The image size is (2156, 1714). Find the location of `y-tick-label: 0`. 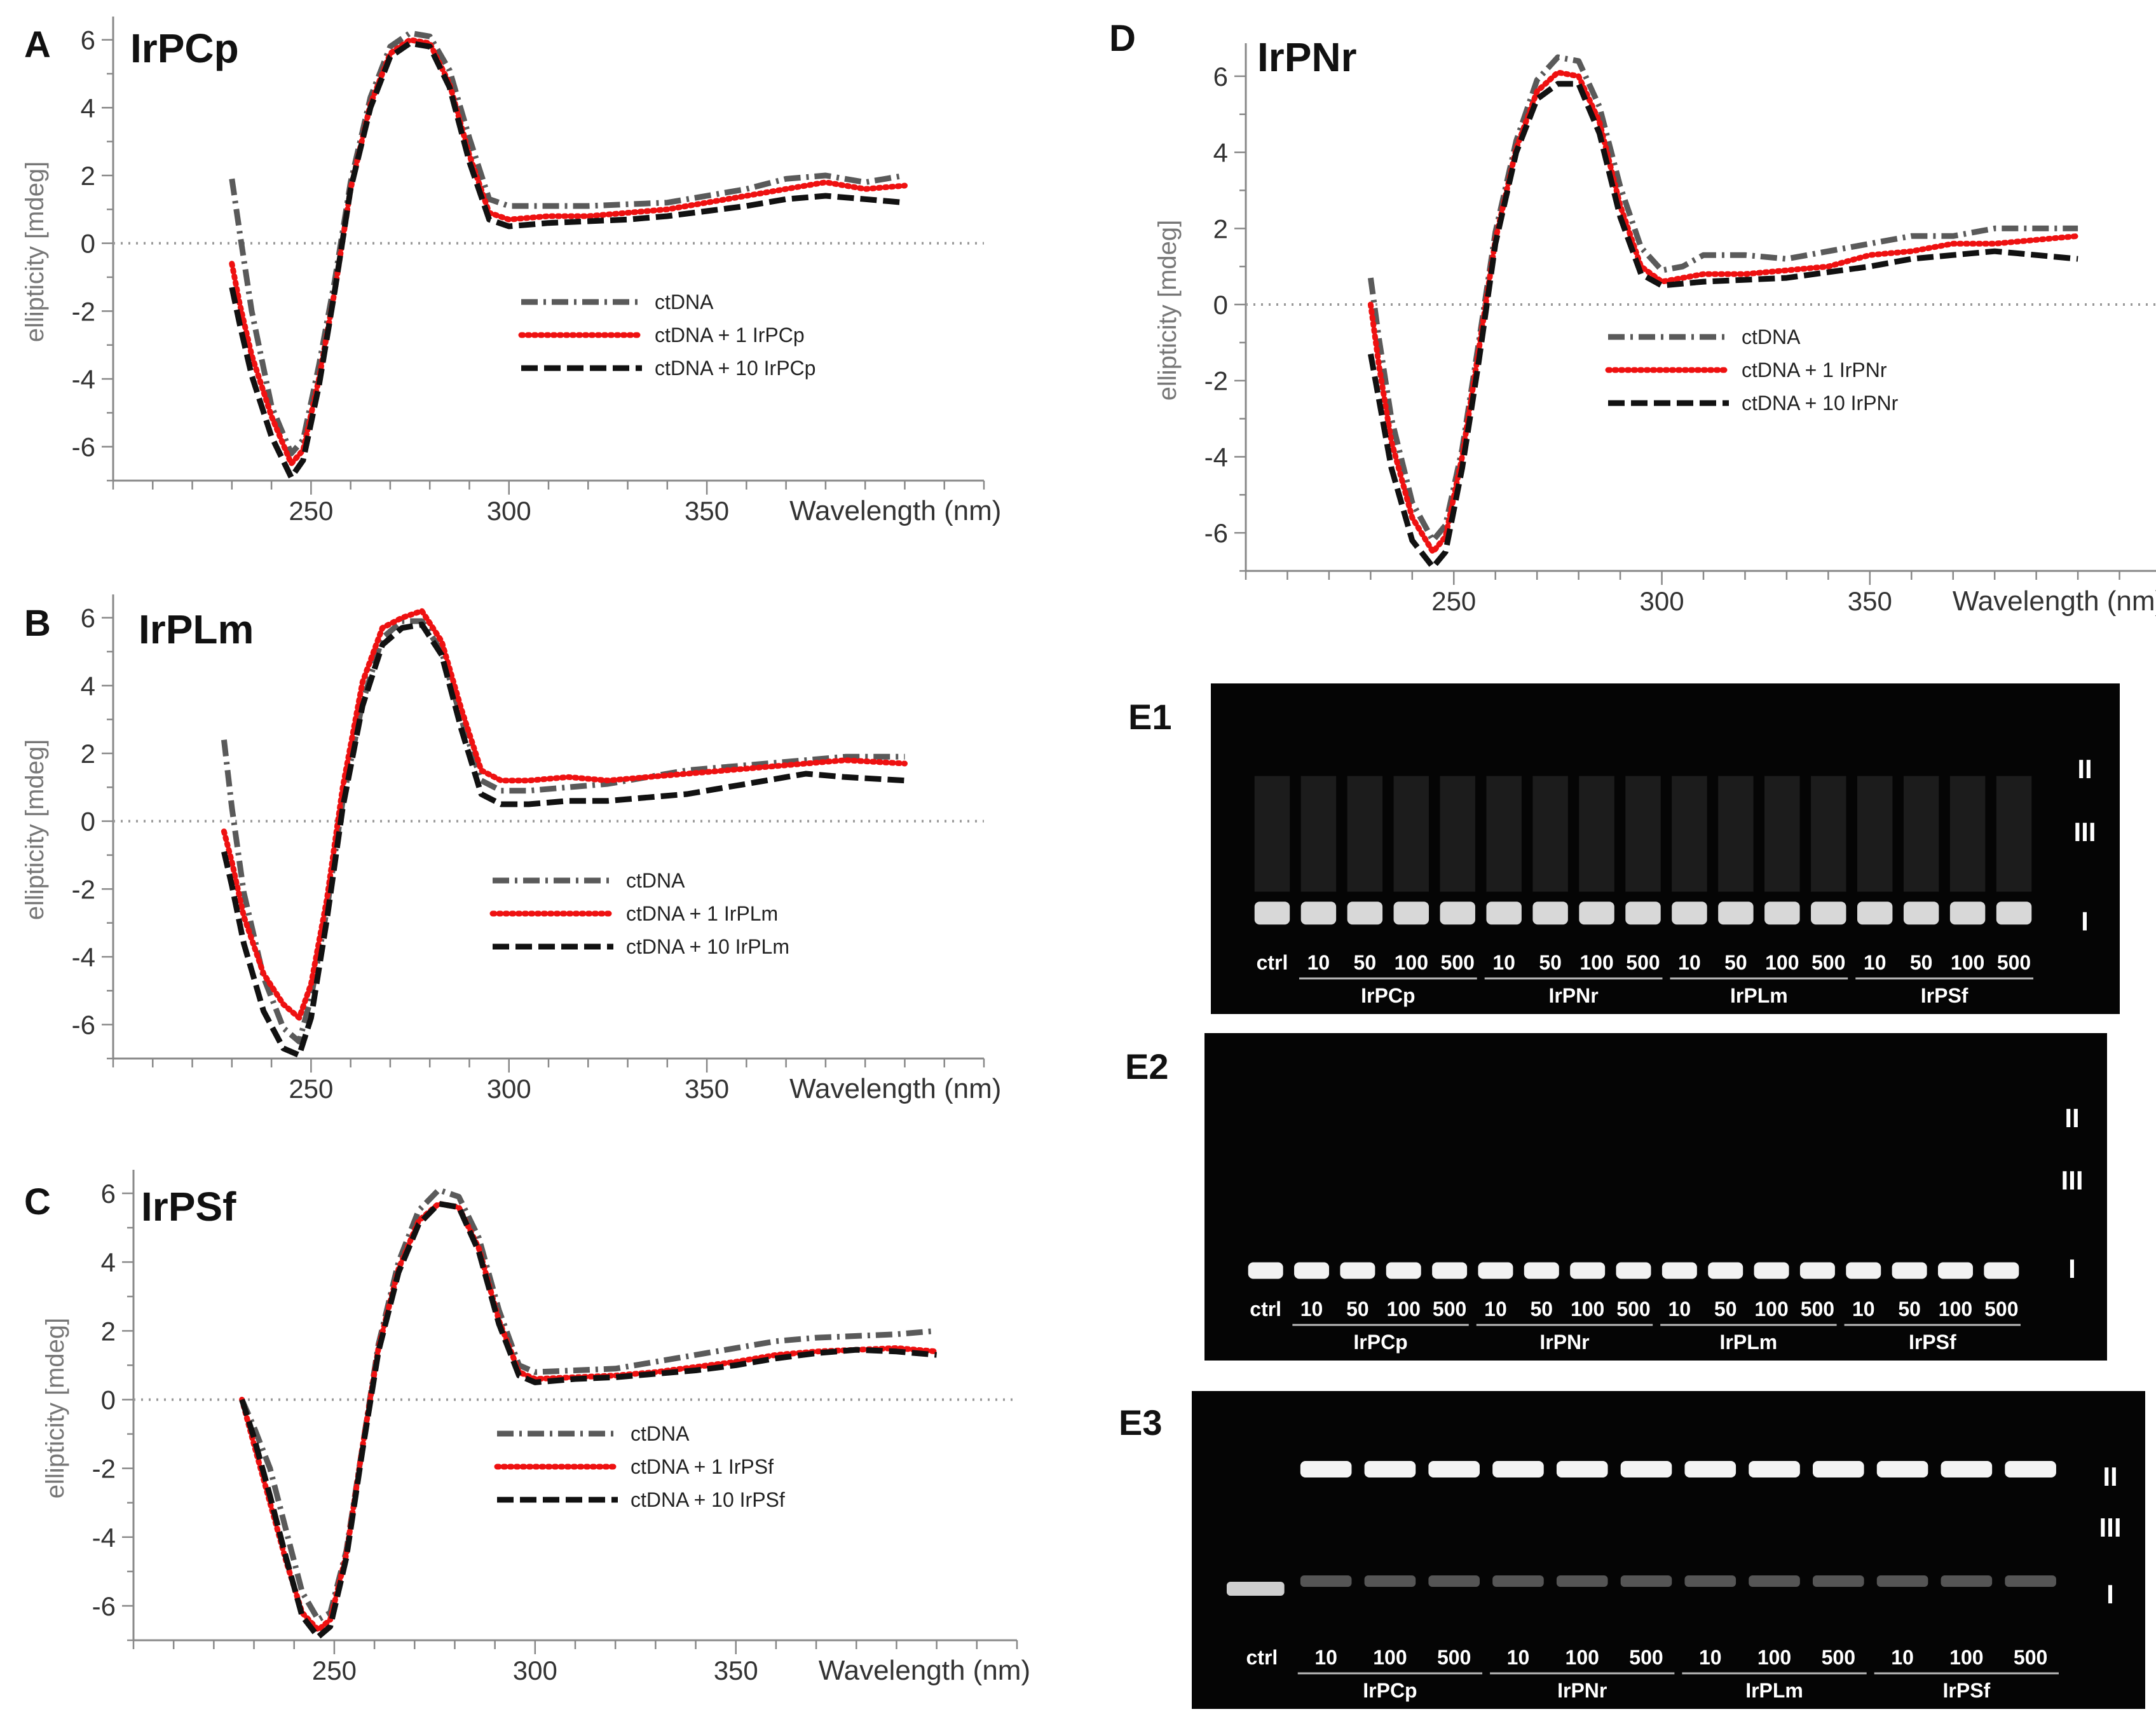

y-tick-label: 0 is located at coordinates (88, 244).